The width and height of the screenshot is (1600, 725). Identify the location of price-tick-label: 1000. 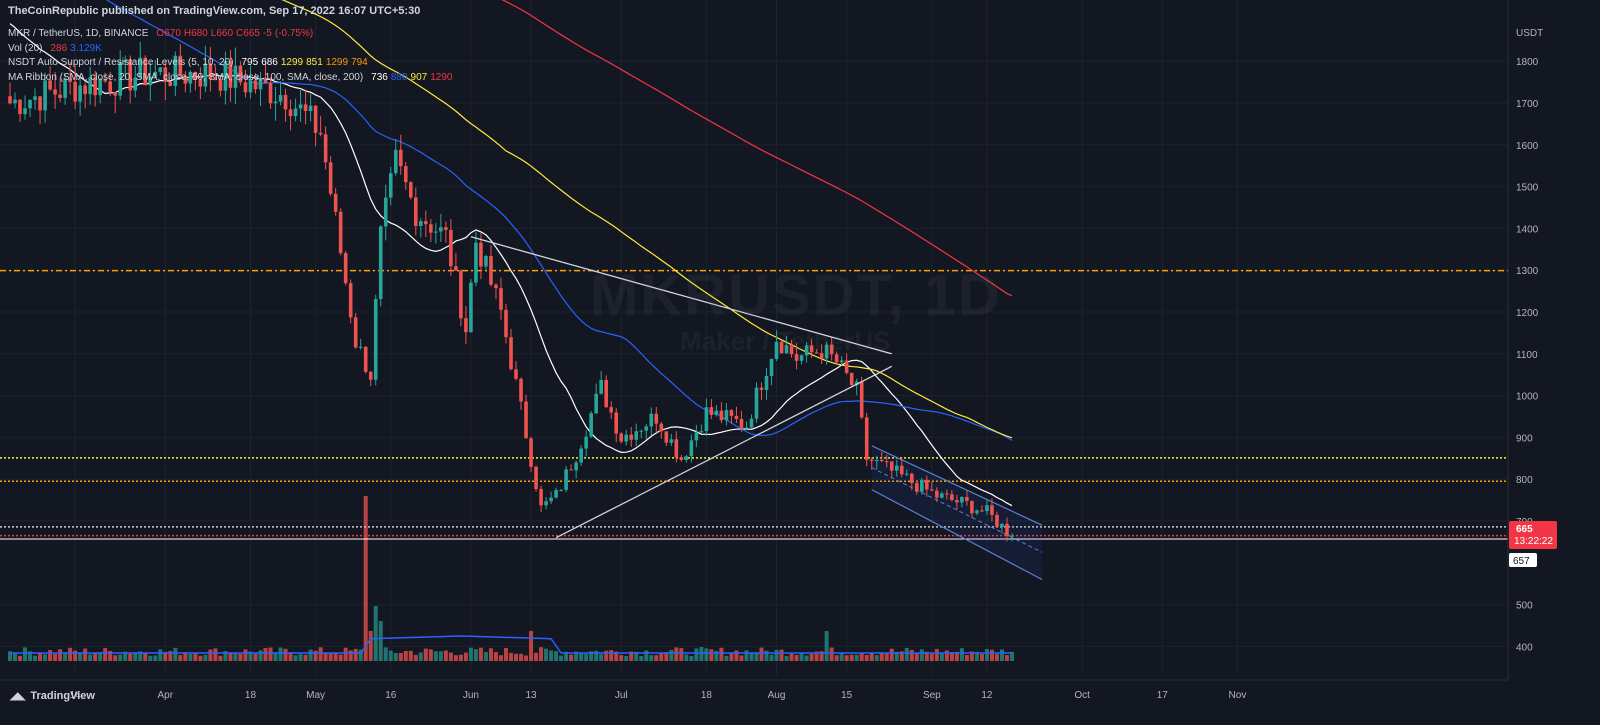
(1527, 397).